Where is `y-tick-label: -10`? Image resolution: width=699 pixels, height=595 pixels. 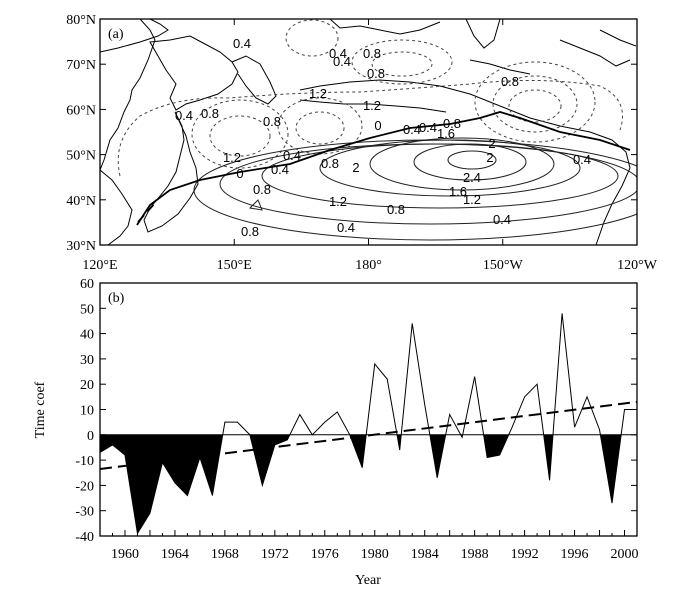
y-tick-label: -10 is located at coordinates (84, 461).